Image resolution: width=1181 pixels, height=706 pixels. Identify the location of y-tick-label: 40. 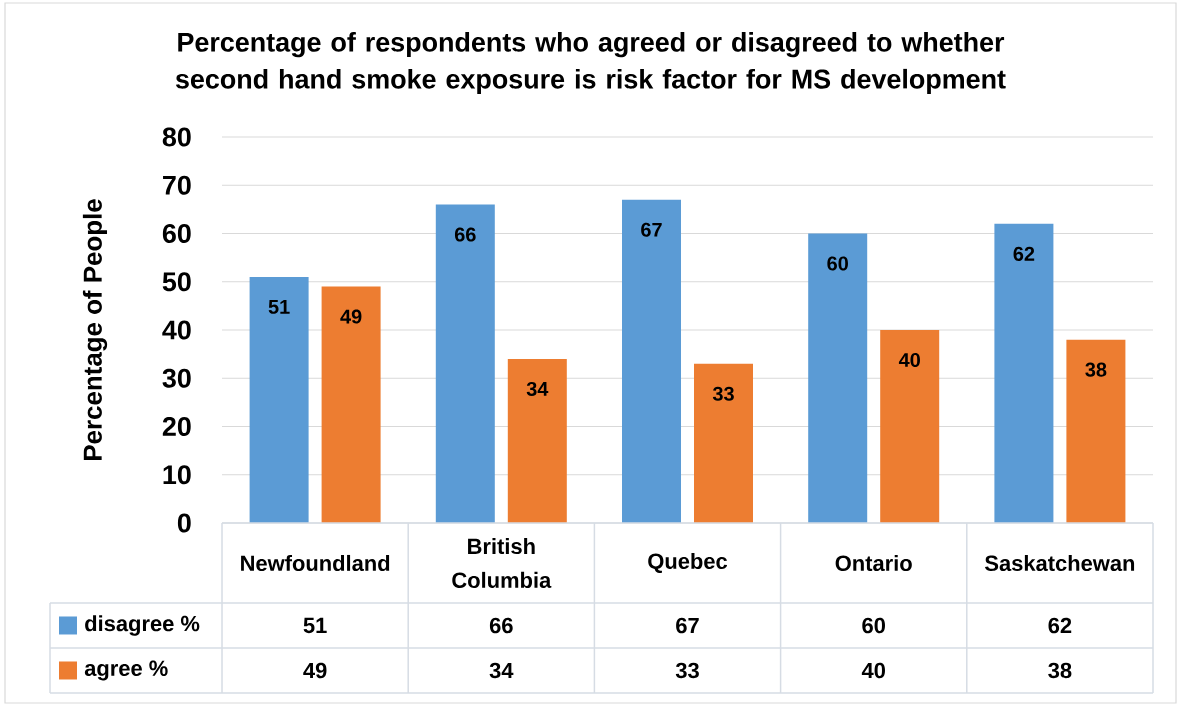
(176, 330).